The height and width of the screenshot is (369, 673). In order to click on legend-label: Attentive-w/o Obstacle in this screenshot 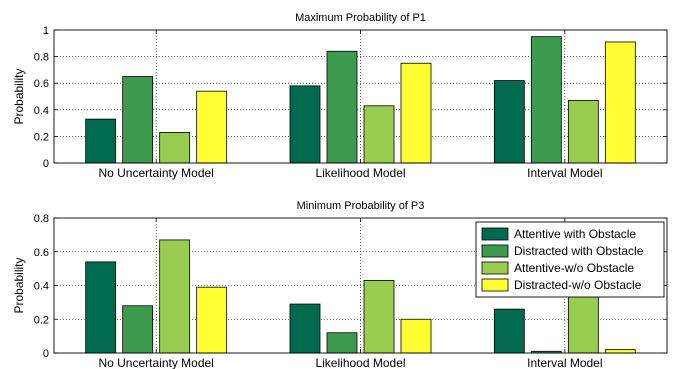, I will do `click(574, 268)`.